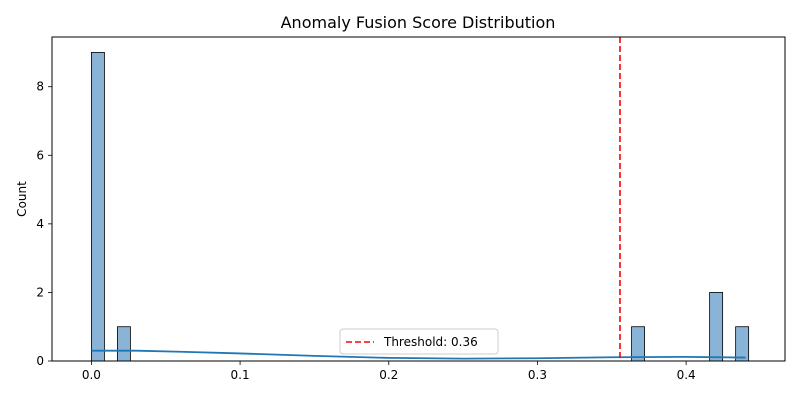 The width and height of the screenshot is (800, 400). Describe the element at coordinates (537, 375) in the screenshot. I see `x-tick-label-3: 0.3` at that location.